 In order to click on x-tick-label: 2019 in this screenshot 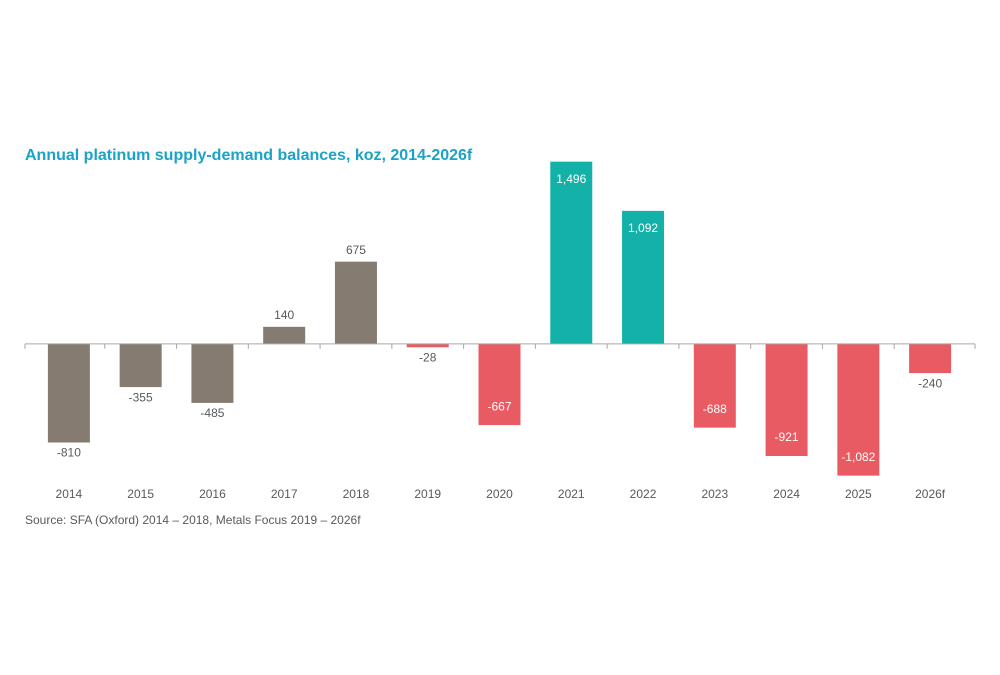, I will do `click(427, 494)`.